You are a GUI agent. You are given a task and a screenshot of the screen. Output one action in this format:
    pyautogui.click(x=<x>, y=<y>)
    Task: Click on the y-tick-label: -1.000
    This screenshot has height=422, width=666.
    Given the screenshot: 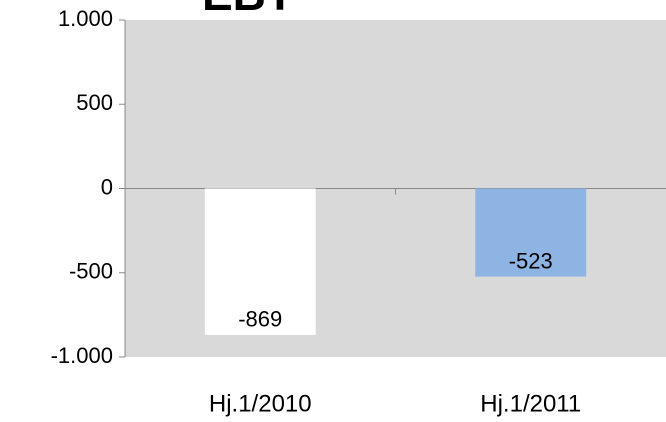 What is the action you would take?
    pyautogui.click(x=82, y=355)
    